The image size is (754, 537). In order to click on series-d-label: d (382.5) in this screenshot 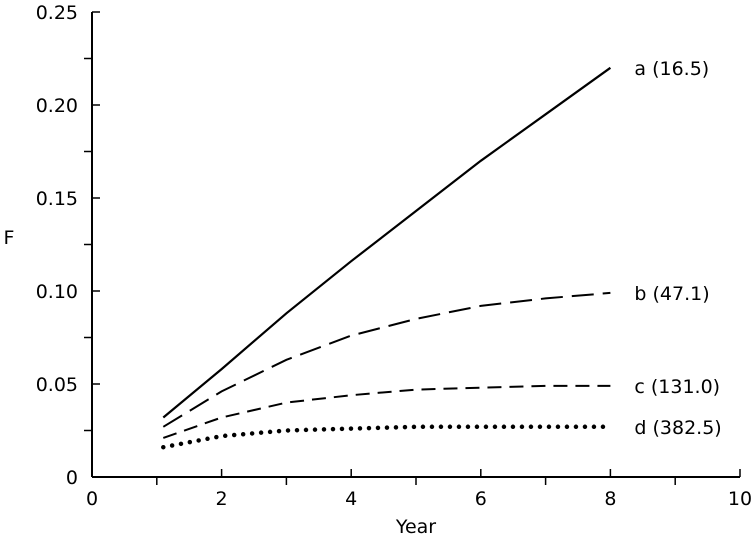, I will do `click(677, 428)`.